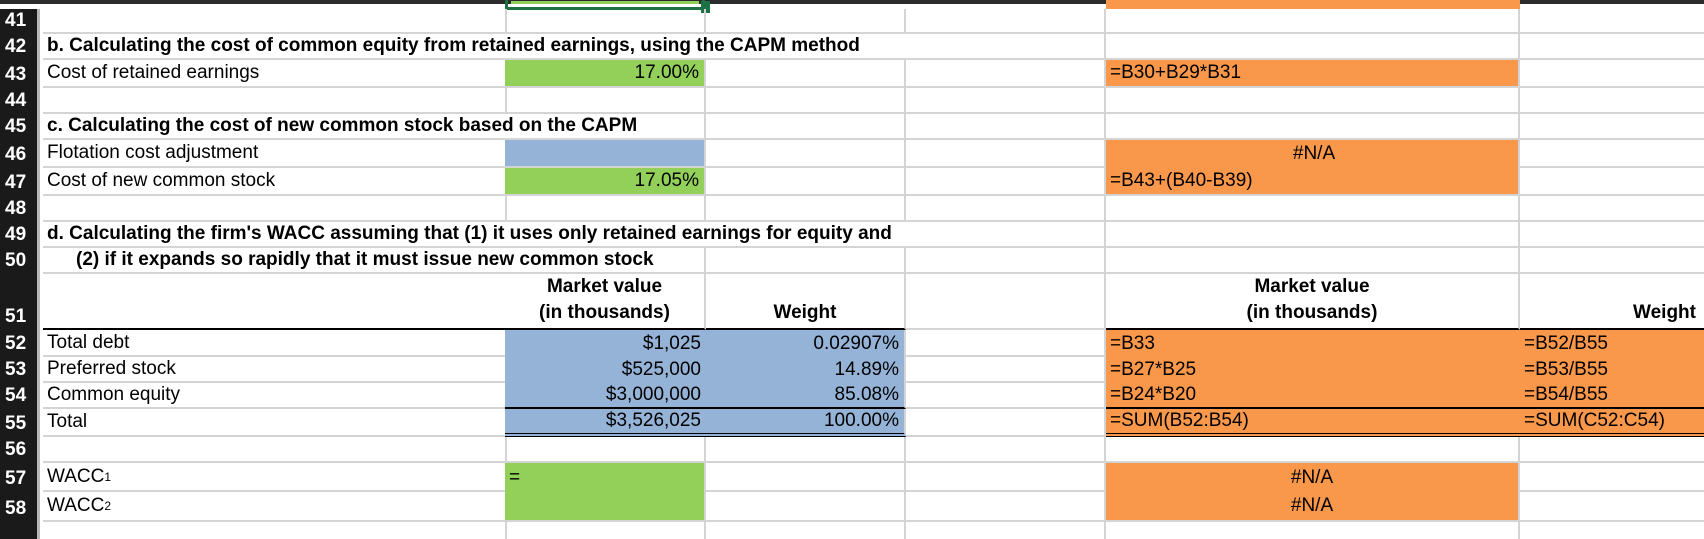  What do you see at coordinates (806, 343) in the screenshot?
I see `cell-C52-weight-debt: 0.02907%` at bounding box center [806, 343].